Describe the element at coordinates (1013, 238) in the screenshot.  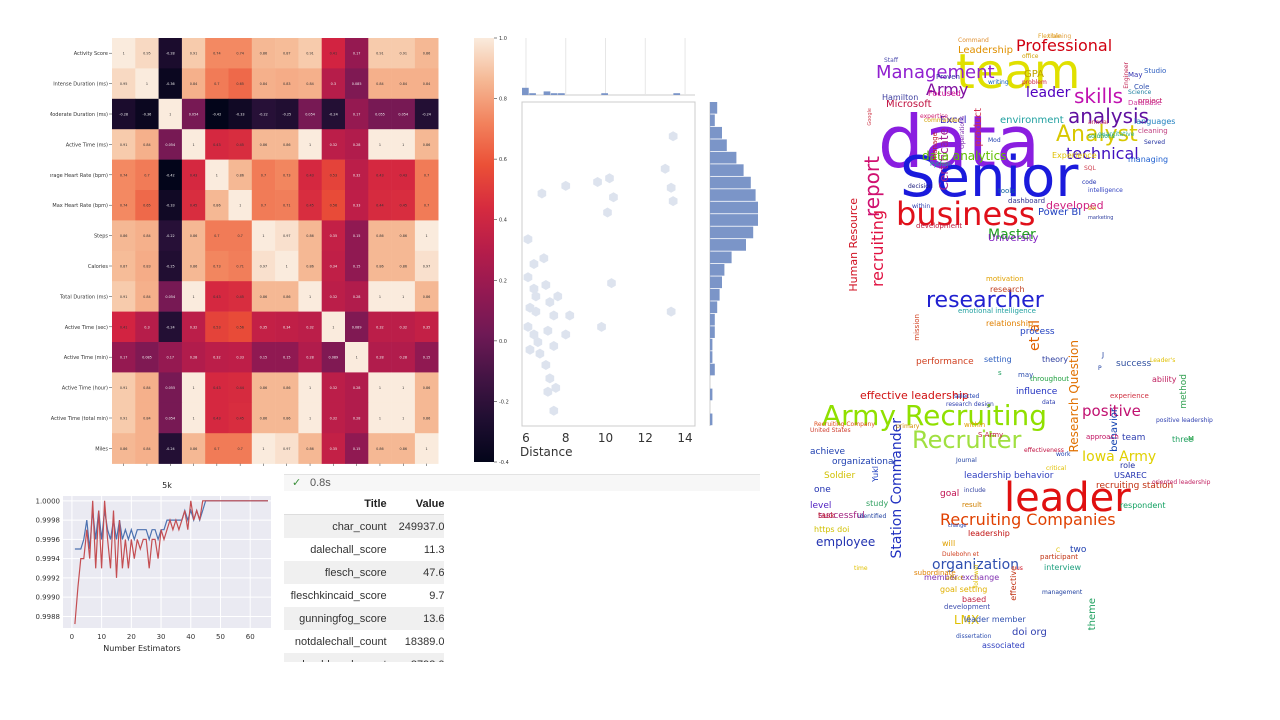
I see `wordcloud-word: University` at that location.